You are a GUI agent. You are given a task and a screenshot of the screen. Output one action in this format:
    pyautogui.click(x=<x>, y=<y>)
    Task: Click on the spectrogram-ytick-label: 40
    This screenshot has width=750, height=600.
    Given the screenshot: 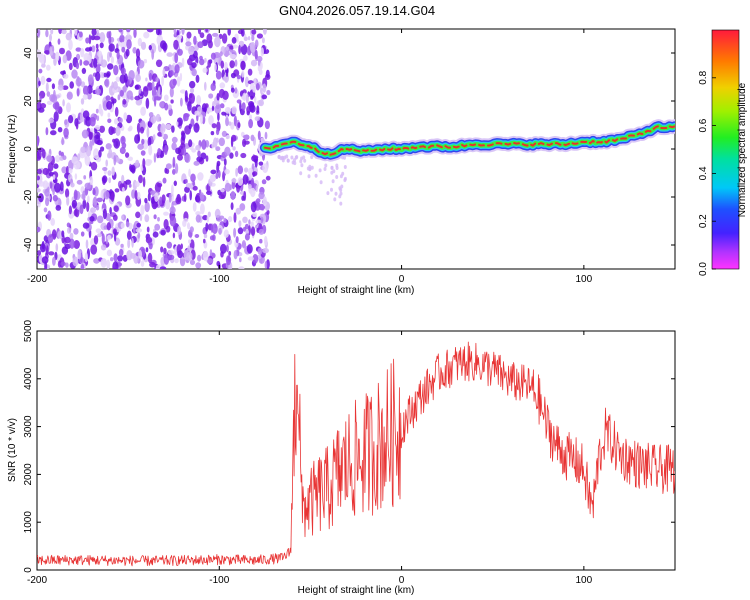 What is the action you would take?
    pyautogui.click(x=28, y=53)
    